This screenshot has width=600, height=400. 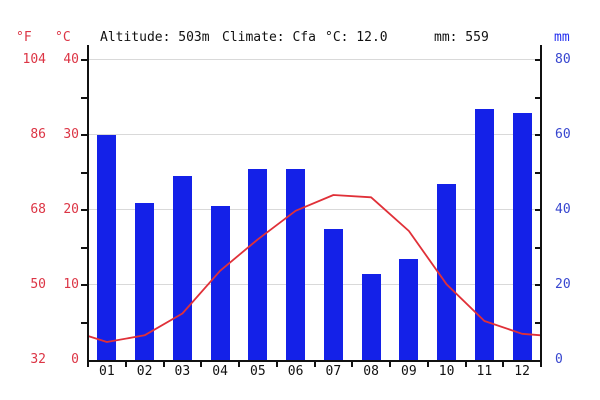 What do you see at coordinates (314, 361) in the screenshot?
I see `bottom-axis` at bounding box center [314, 361].